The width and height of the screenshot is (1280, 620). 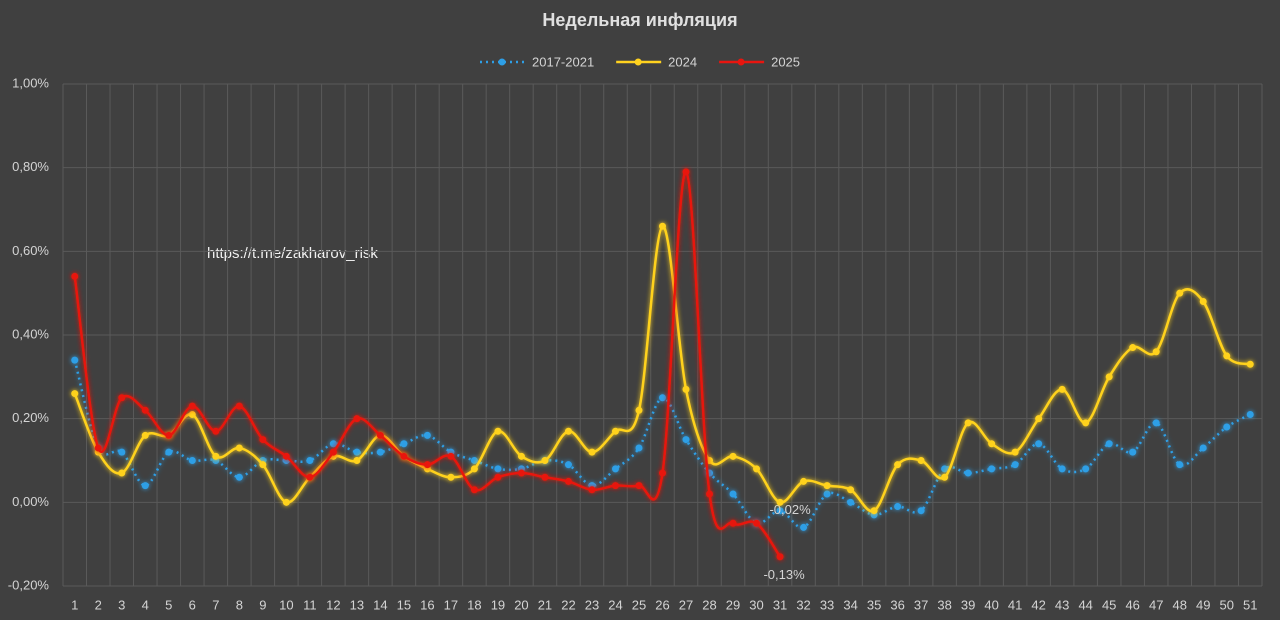 What do you see at coordinates (874, 604) in the screenshot?
I see `x-tick-label: 35` at bounding box center [874, 604].